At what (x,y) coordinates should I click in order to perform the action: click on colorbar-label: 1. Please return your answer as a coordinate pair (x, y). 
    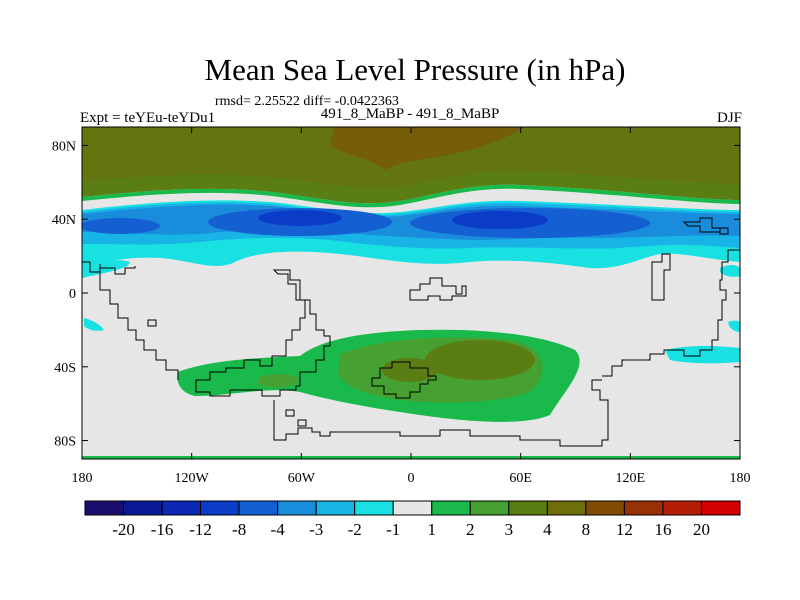
    Looking at the image, I should click on (432, 529).